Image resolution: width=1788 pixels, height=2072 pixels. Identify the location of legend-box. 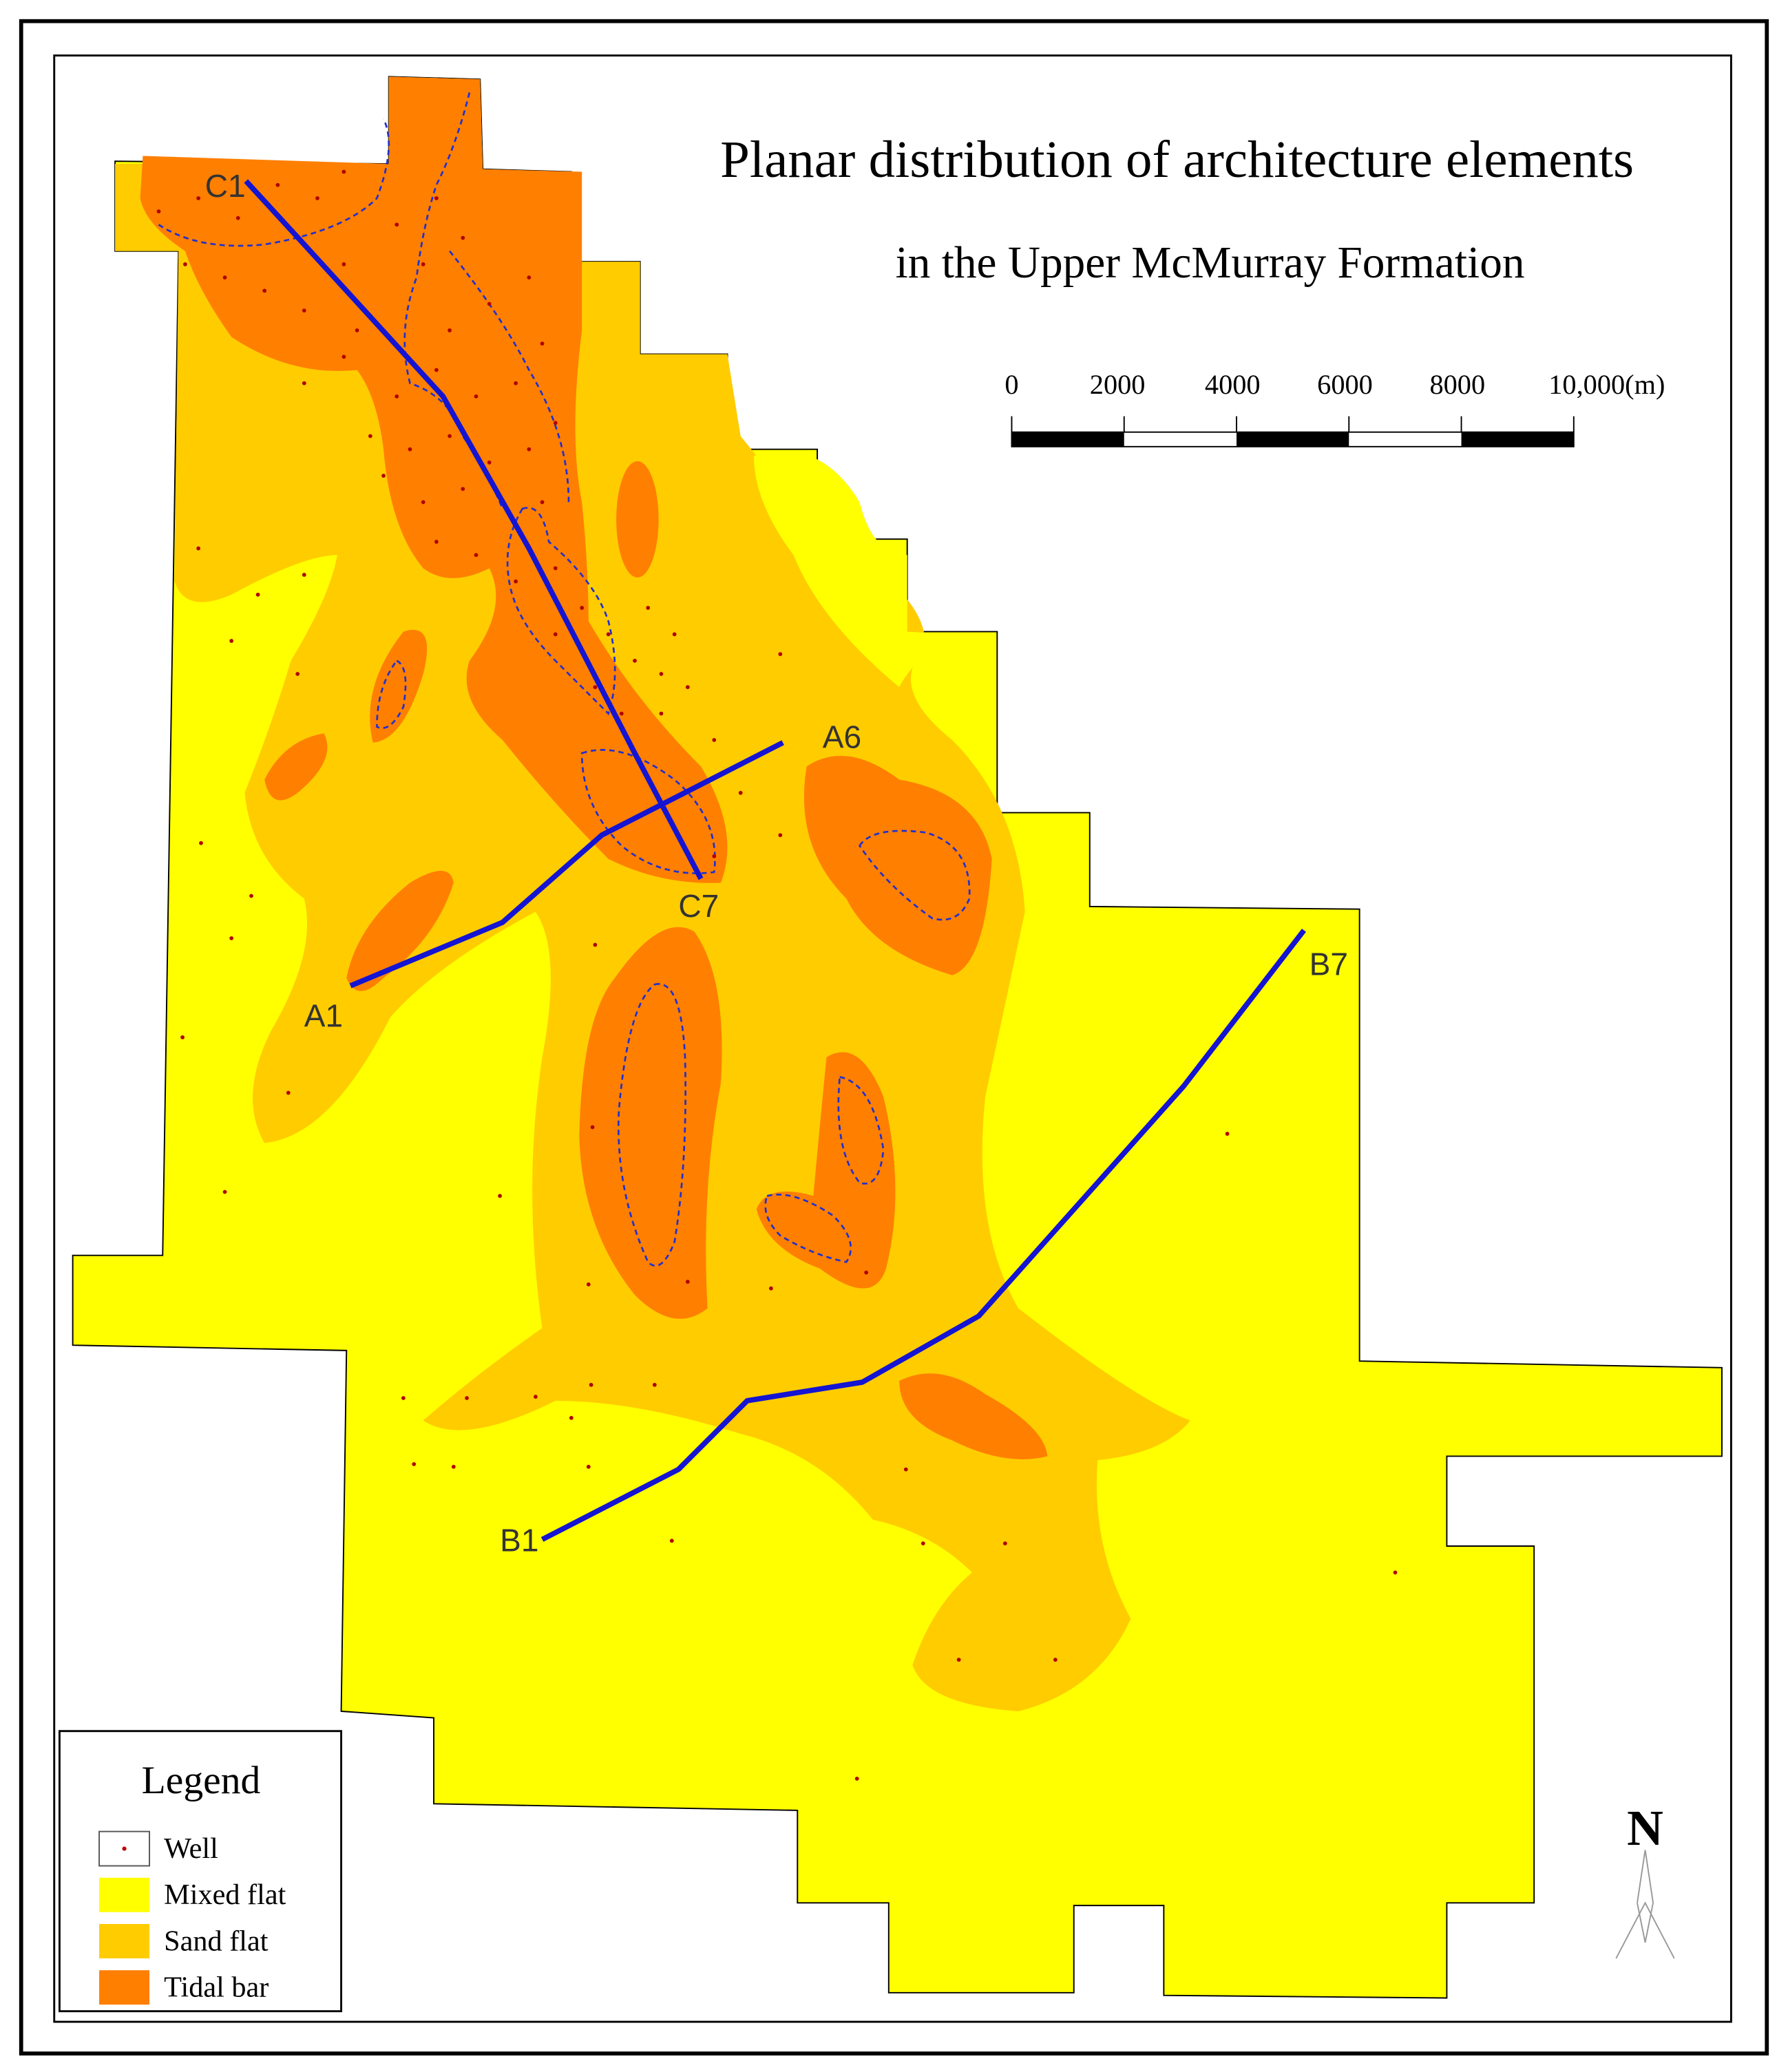
(200, 1871).